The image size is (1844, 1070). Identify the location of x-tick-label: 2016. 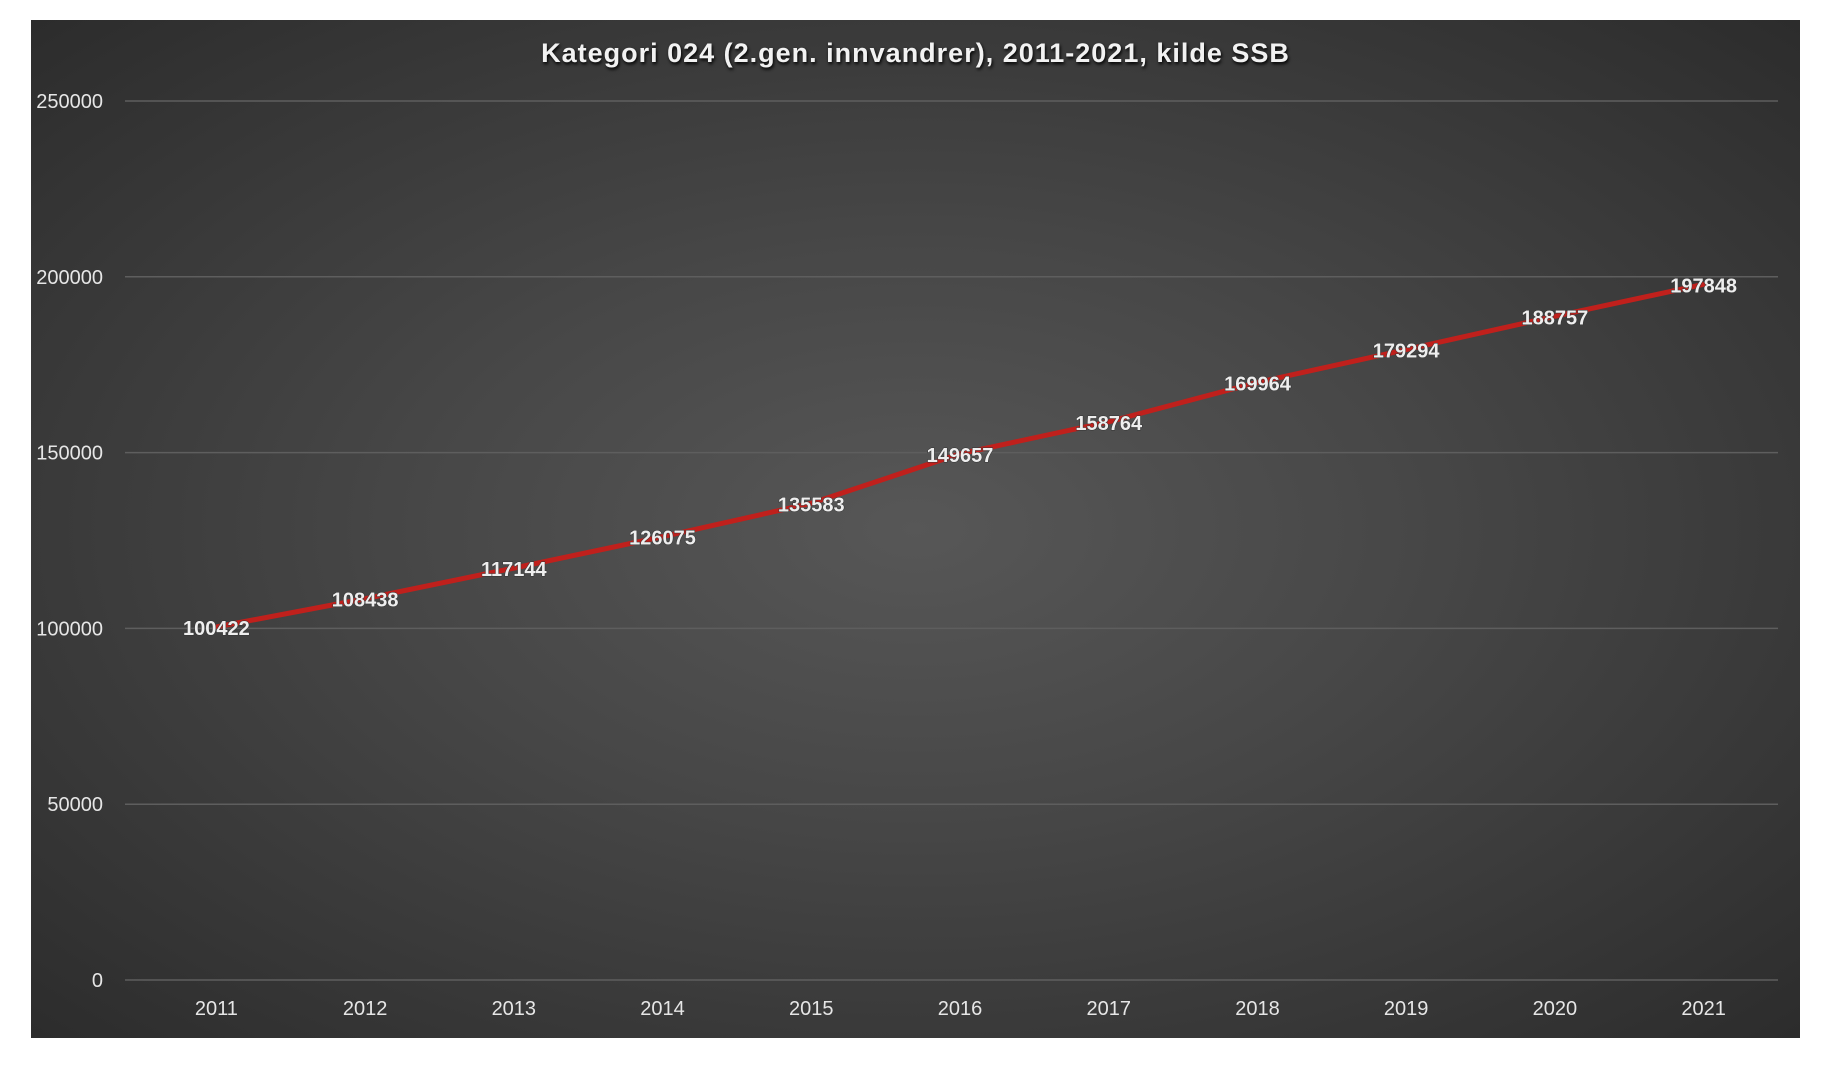
(960, 1009).